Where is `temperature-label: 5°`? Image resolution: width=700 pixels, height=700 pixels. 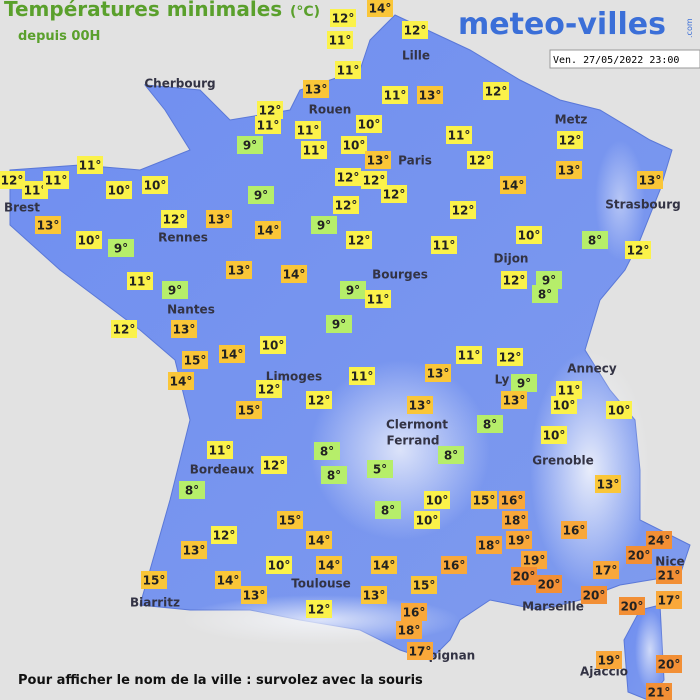 temperature-label: 5° is located at coordinates (380, 470).